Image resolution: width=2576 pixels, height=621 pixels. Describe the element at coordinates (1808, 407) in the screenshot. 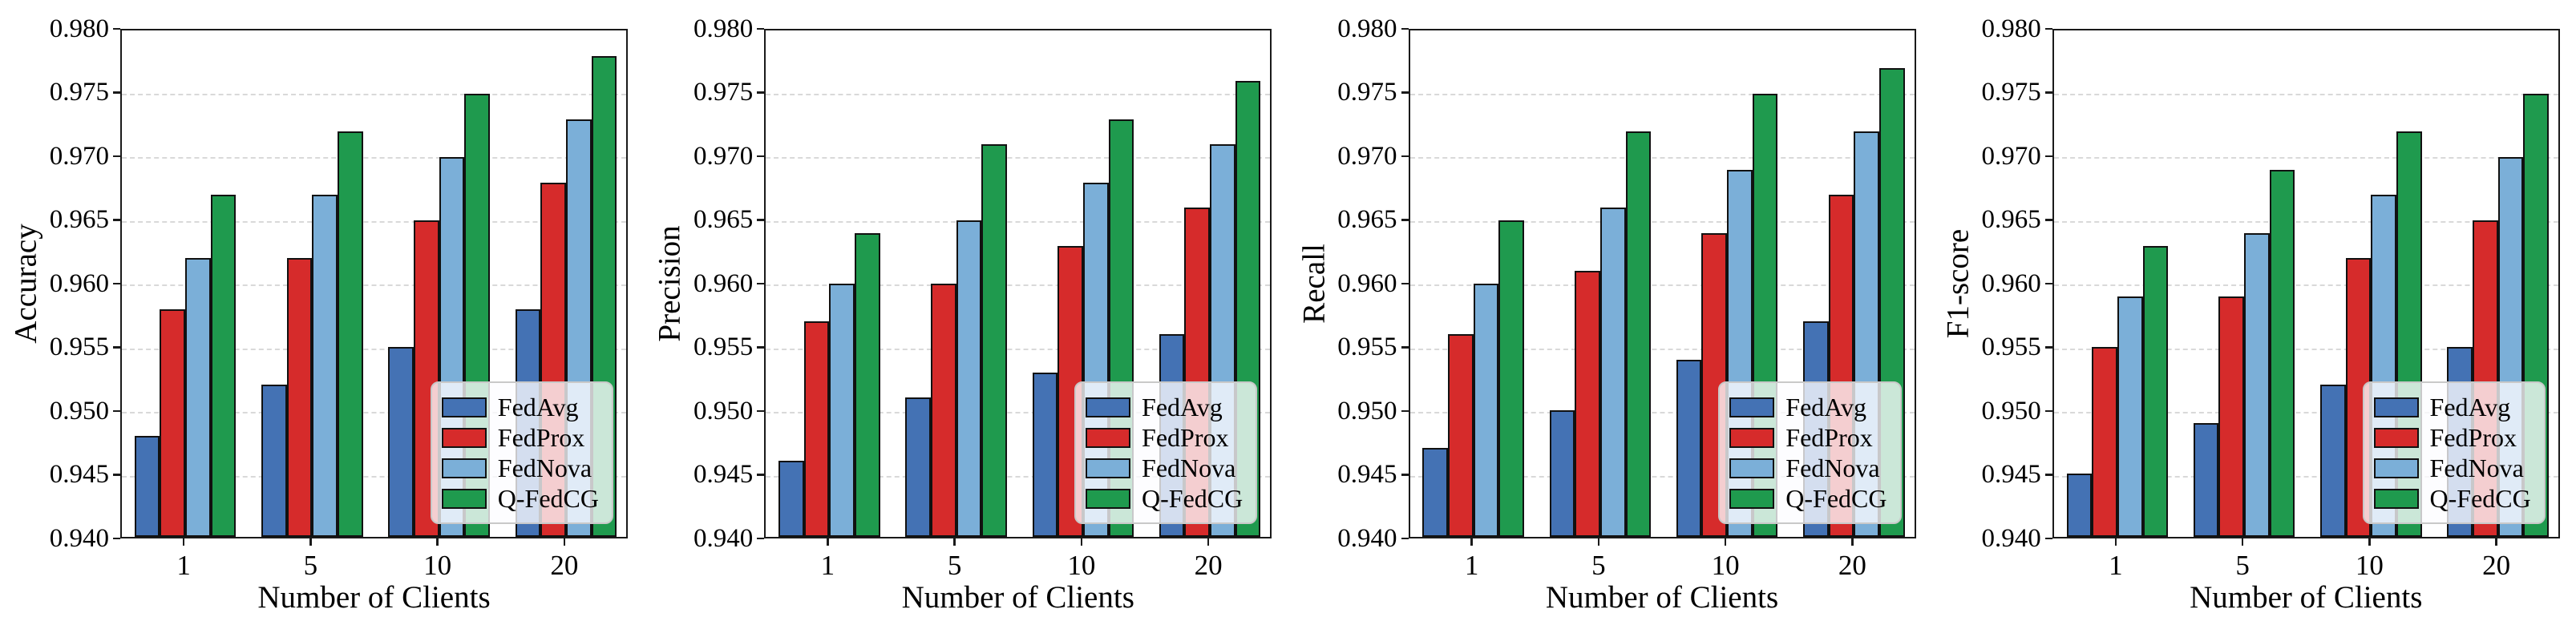

I see `legend-item-fedavg: FedAvg` at that location.